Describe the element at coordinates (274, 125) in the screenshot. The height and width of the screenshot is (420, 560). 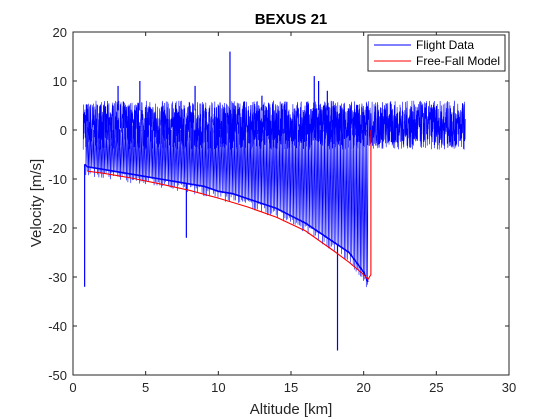
I see `flight-data-ascent-line` at that location.